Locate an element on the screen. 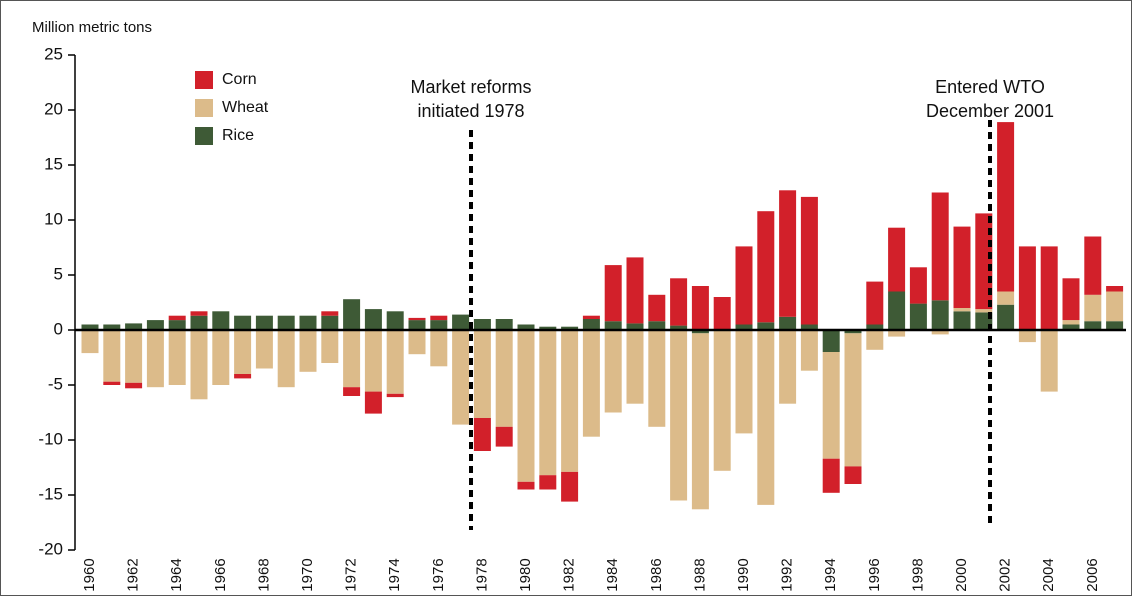  annotation-text: Market reforms is located at coordinates (470, 87).